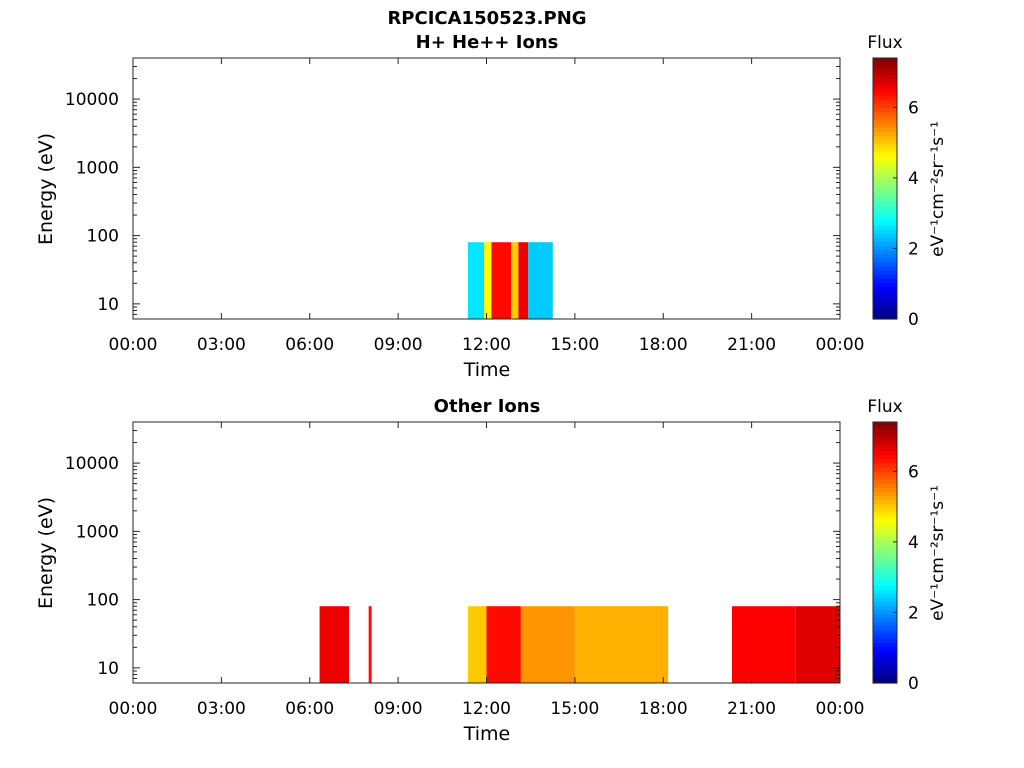 This screenshot has width=1024, height=768. What do you see at coordinates (938, 553) in the screenshot?
I see `colorbar-unit-label: eV⁻¹cm⁻²sr⁻¹s⁻¹` at bounding box center [938, 553].